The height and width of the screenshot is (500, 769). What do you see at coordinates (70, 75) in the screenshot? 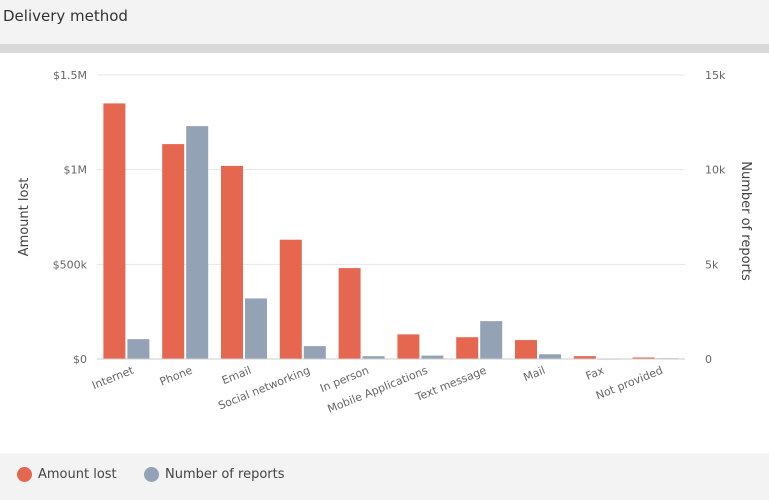
I see `y-tick-label: $1.5M` at bounding box center [70, 75].